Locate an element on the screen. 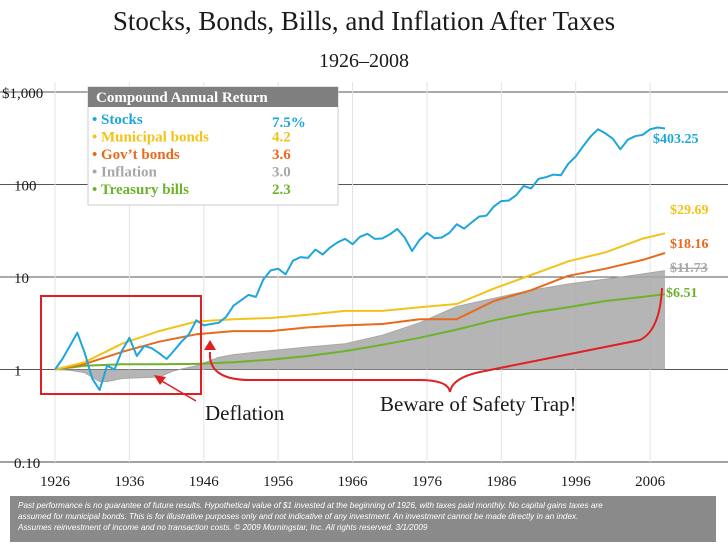 This screenshot has width=728, height=546. deflation-box is located at coordinates (121, 345).